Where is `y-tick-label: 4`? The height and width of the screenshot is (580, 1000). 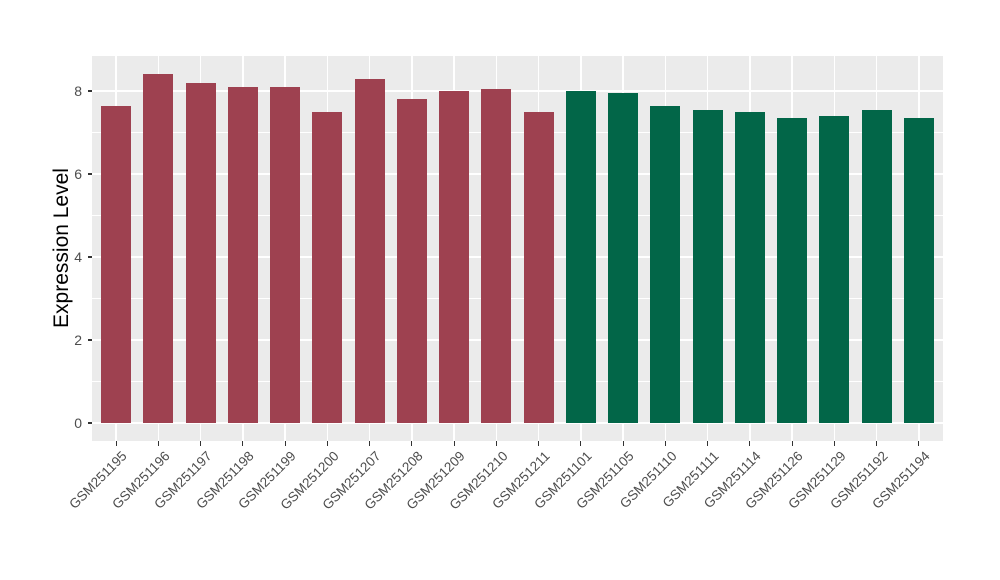
y-tick-label: 4 is located at coordinates (78, 257).